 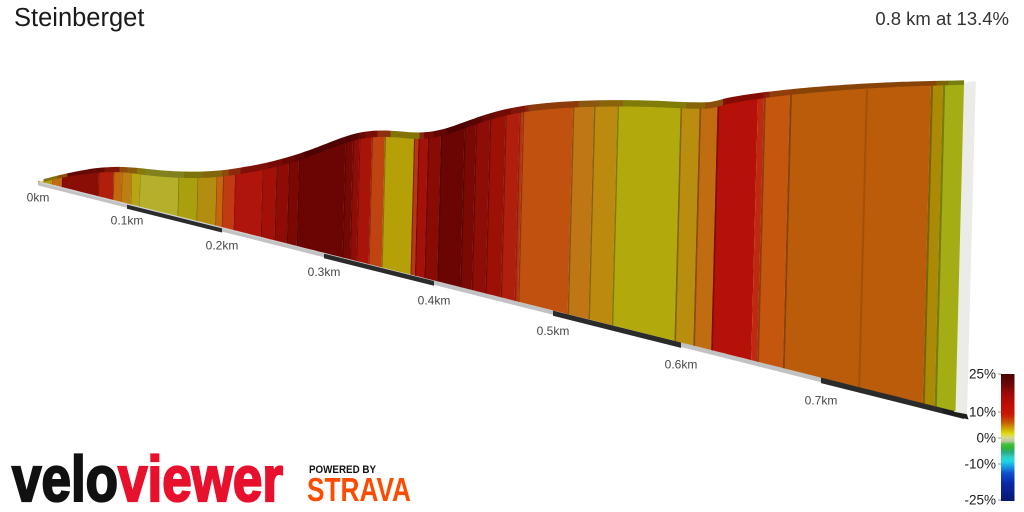 What do you see at coordinates (147, 477) in the screenshot?
I see `svg-text: veloviewer` at bounding box center [147, 477].